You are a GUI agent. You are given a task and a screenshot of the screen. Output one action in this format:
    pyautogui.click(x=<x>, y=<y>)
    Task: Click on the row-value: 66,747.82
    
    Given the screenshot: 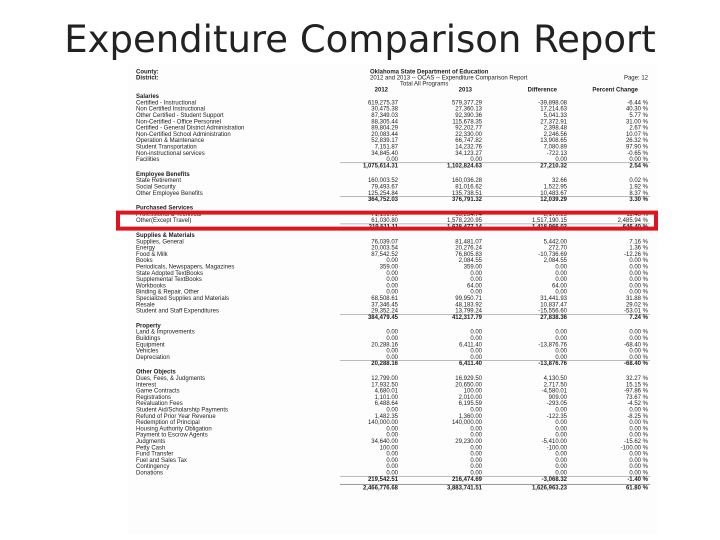 What is the action you would take?
    pyautogui.click(x=468, y=141)
    